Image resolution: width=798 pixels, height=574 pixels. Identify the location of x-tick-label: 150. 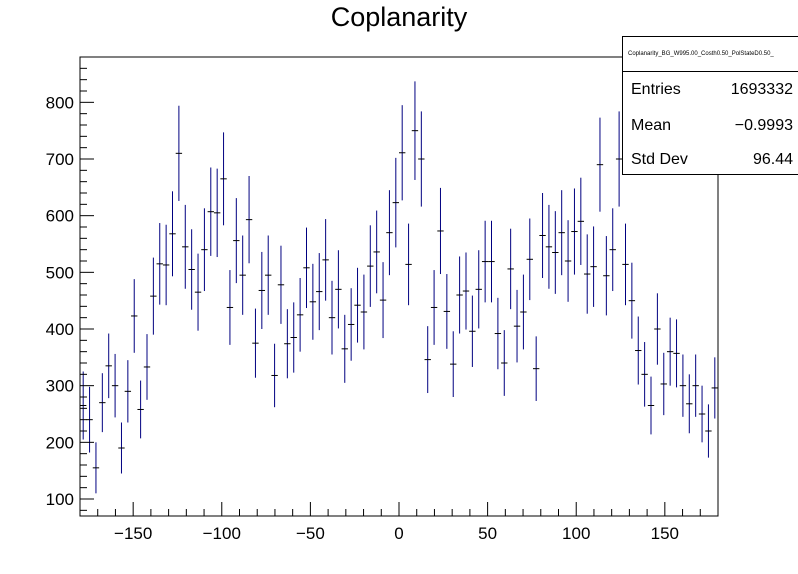
(665, 533).